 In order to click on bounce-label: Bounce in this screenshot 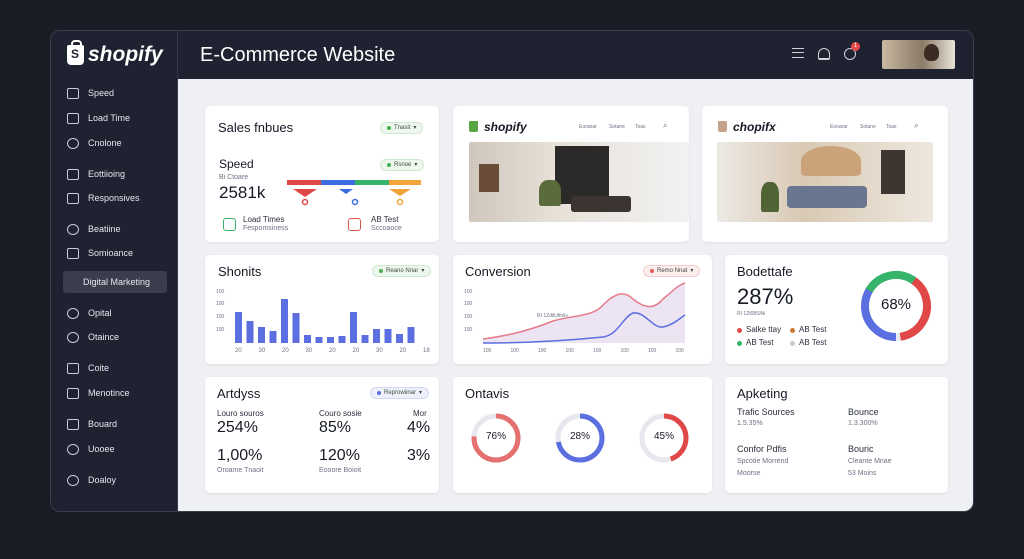, I will do `click(863, 412)`.